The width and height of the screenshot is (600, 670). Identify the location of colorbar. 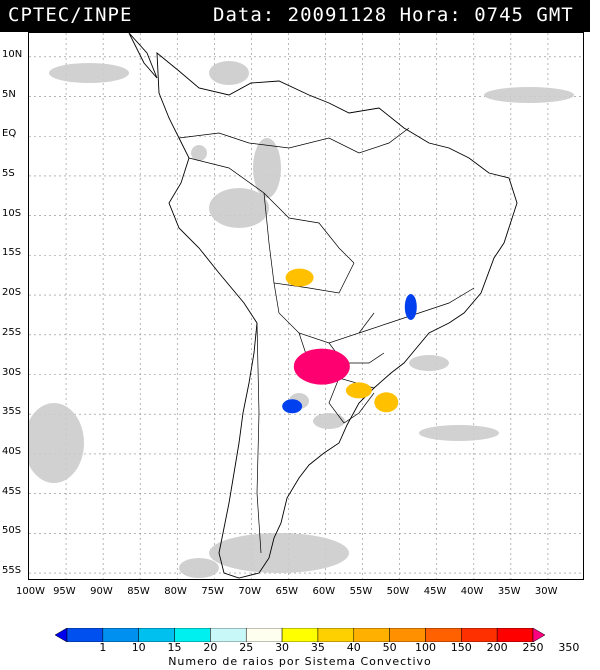
(300, 635).